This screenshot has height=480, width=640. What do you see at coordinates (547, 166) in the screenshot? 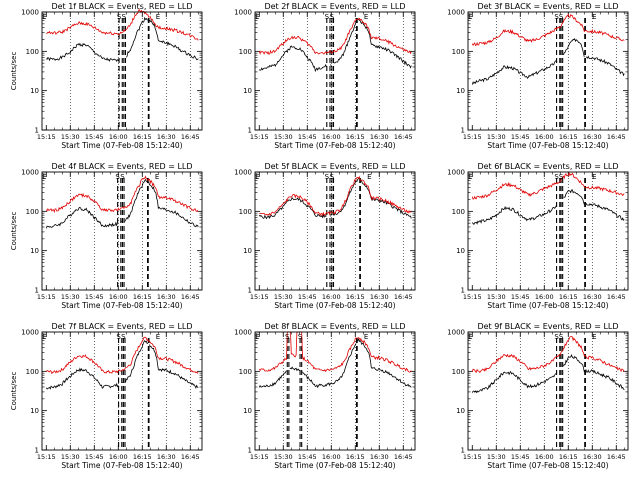
I see `panel-title: Det 6f BLACK = Events, RED = LLD` at bounding box center [547, 166].